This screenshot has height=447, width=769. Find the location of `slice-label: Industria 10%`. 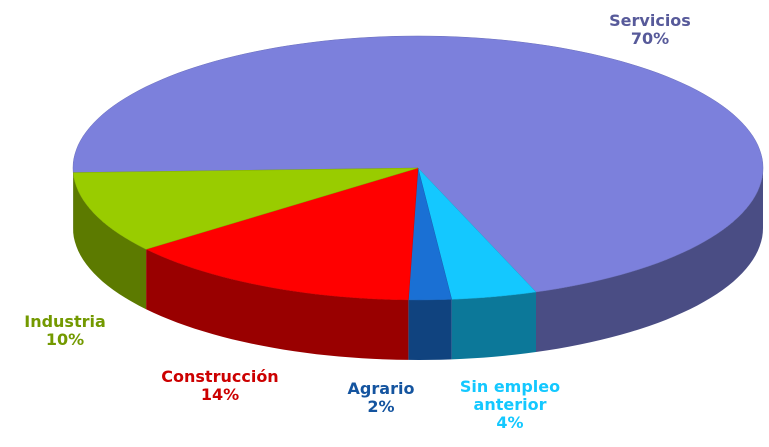

slice-label: Industria 10% is located at coordinates (65, 331).